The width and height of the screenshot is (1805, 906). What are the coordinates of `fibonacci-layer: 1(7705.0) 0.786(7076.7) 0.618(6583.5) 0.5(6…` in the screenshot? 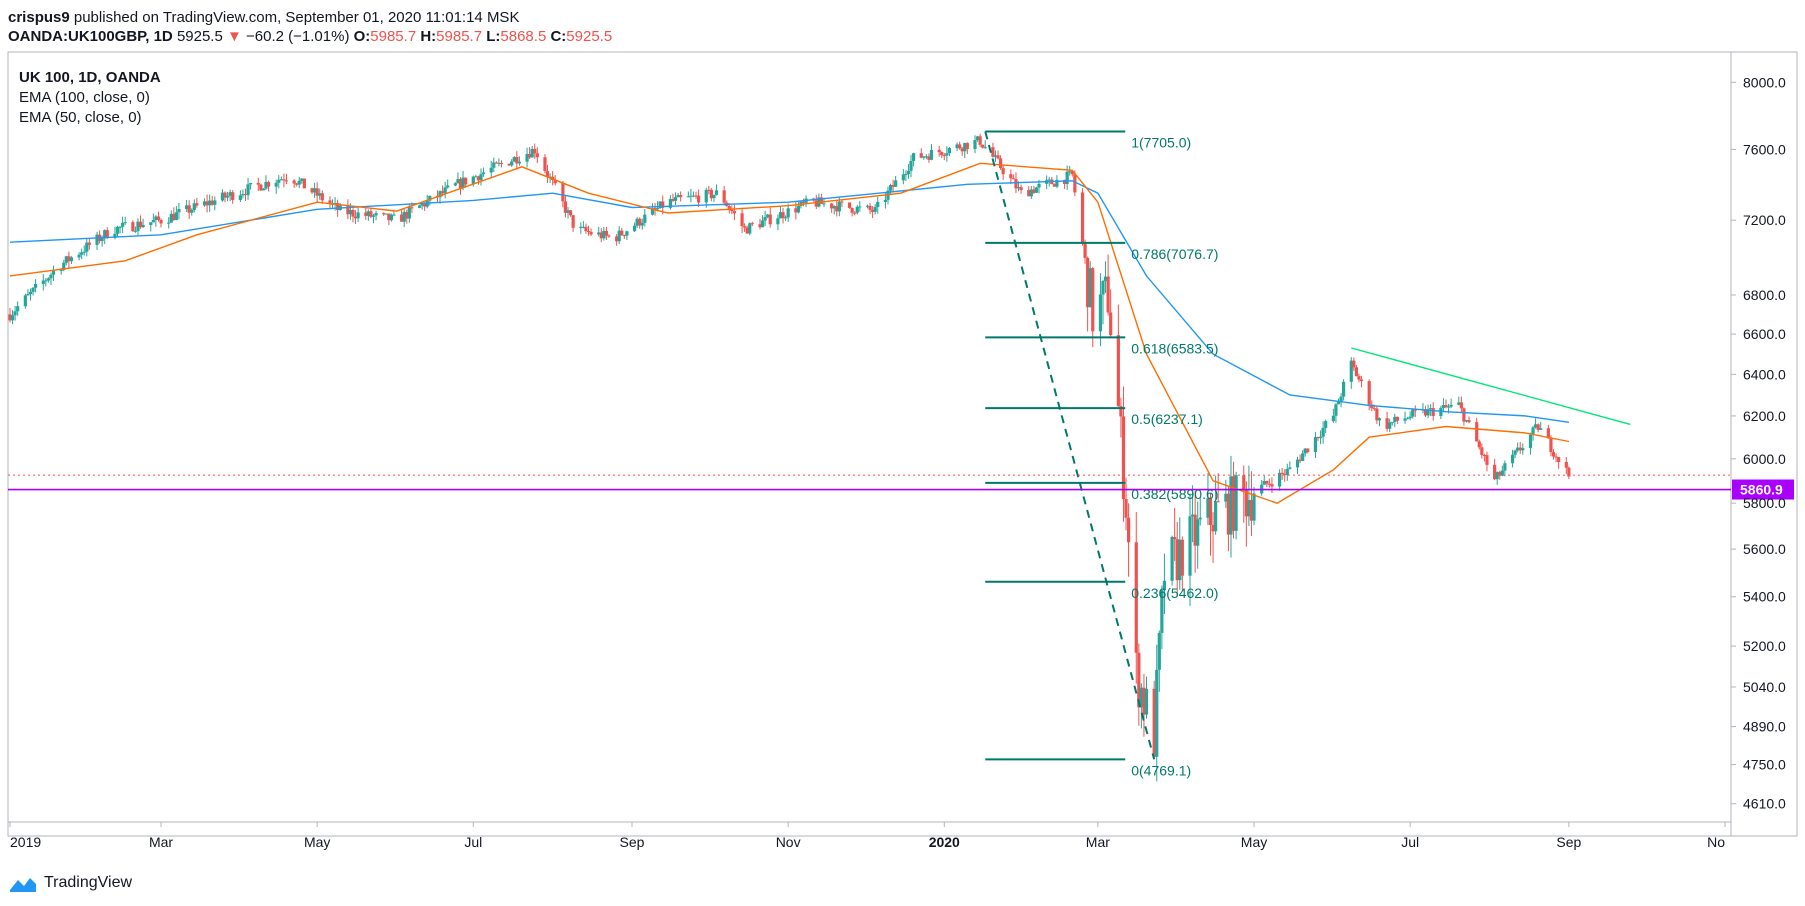 It's located at (1101, 454).